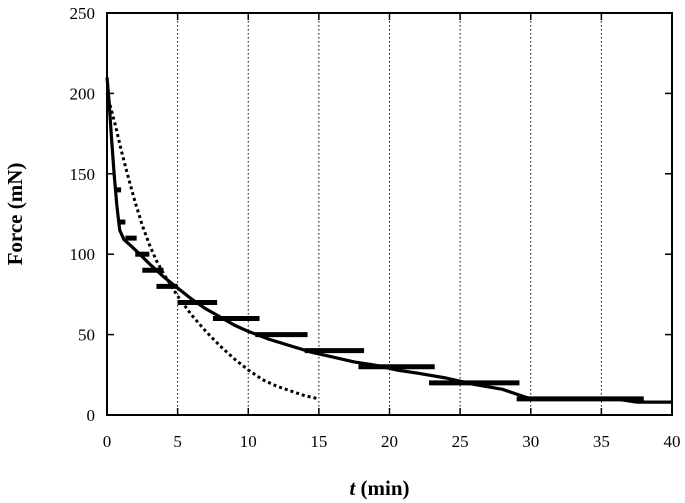 The height and width of the screenshot is (503, 685). What do you see at coordinates (672, 441) in the screenshot?
I see `x-tick-label: 40` at bounding box center [672, 441].